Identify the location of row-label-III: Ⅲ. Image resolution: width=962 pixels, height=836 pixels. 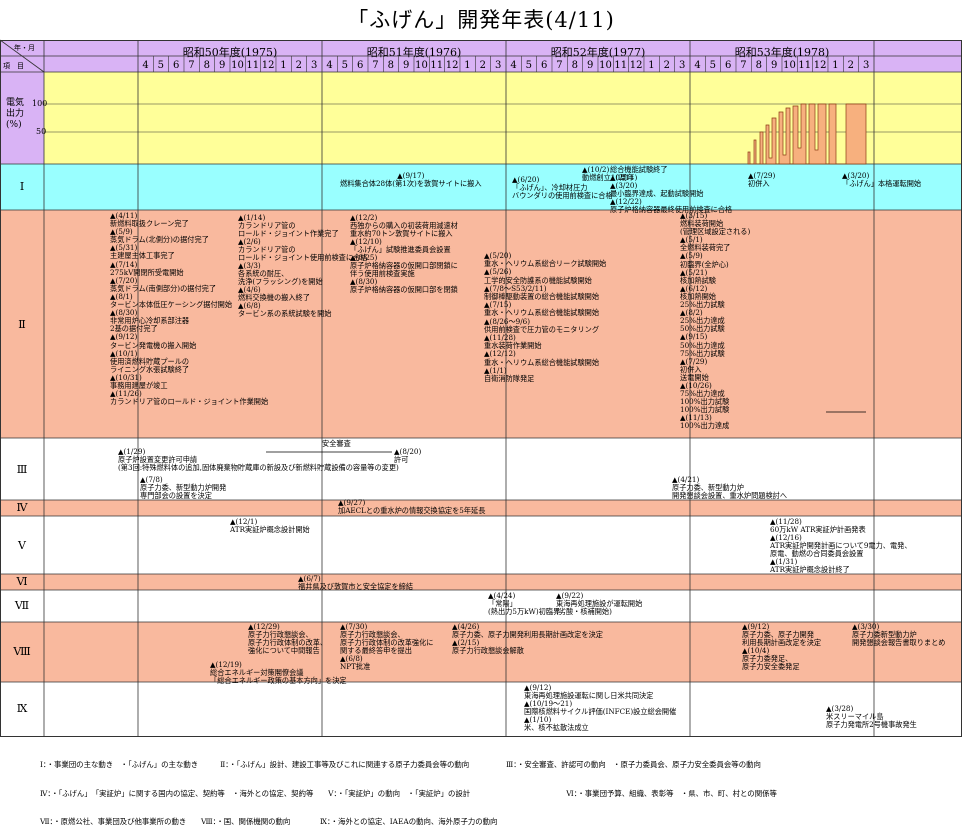
(22, 469).